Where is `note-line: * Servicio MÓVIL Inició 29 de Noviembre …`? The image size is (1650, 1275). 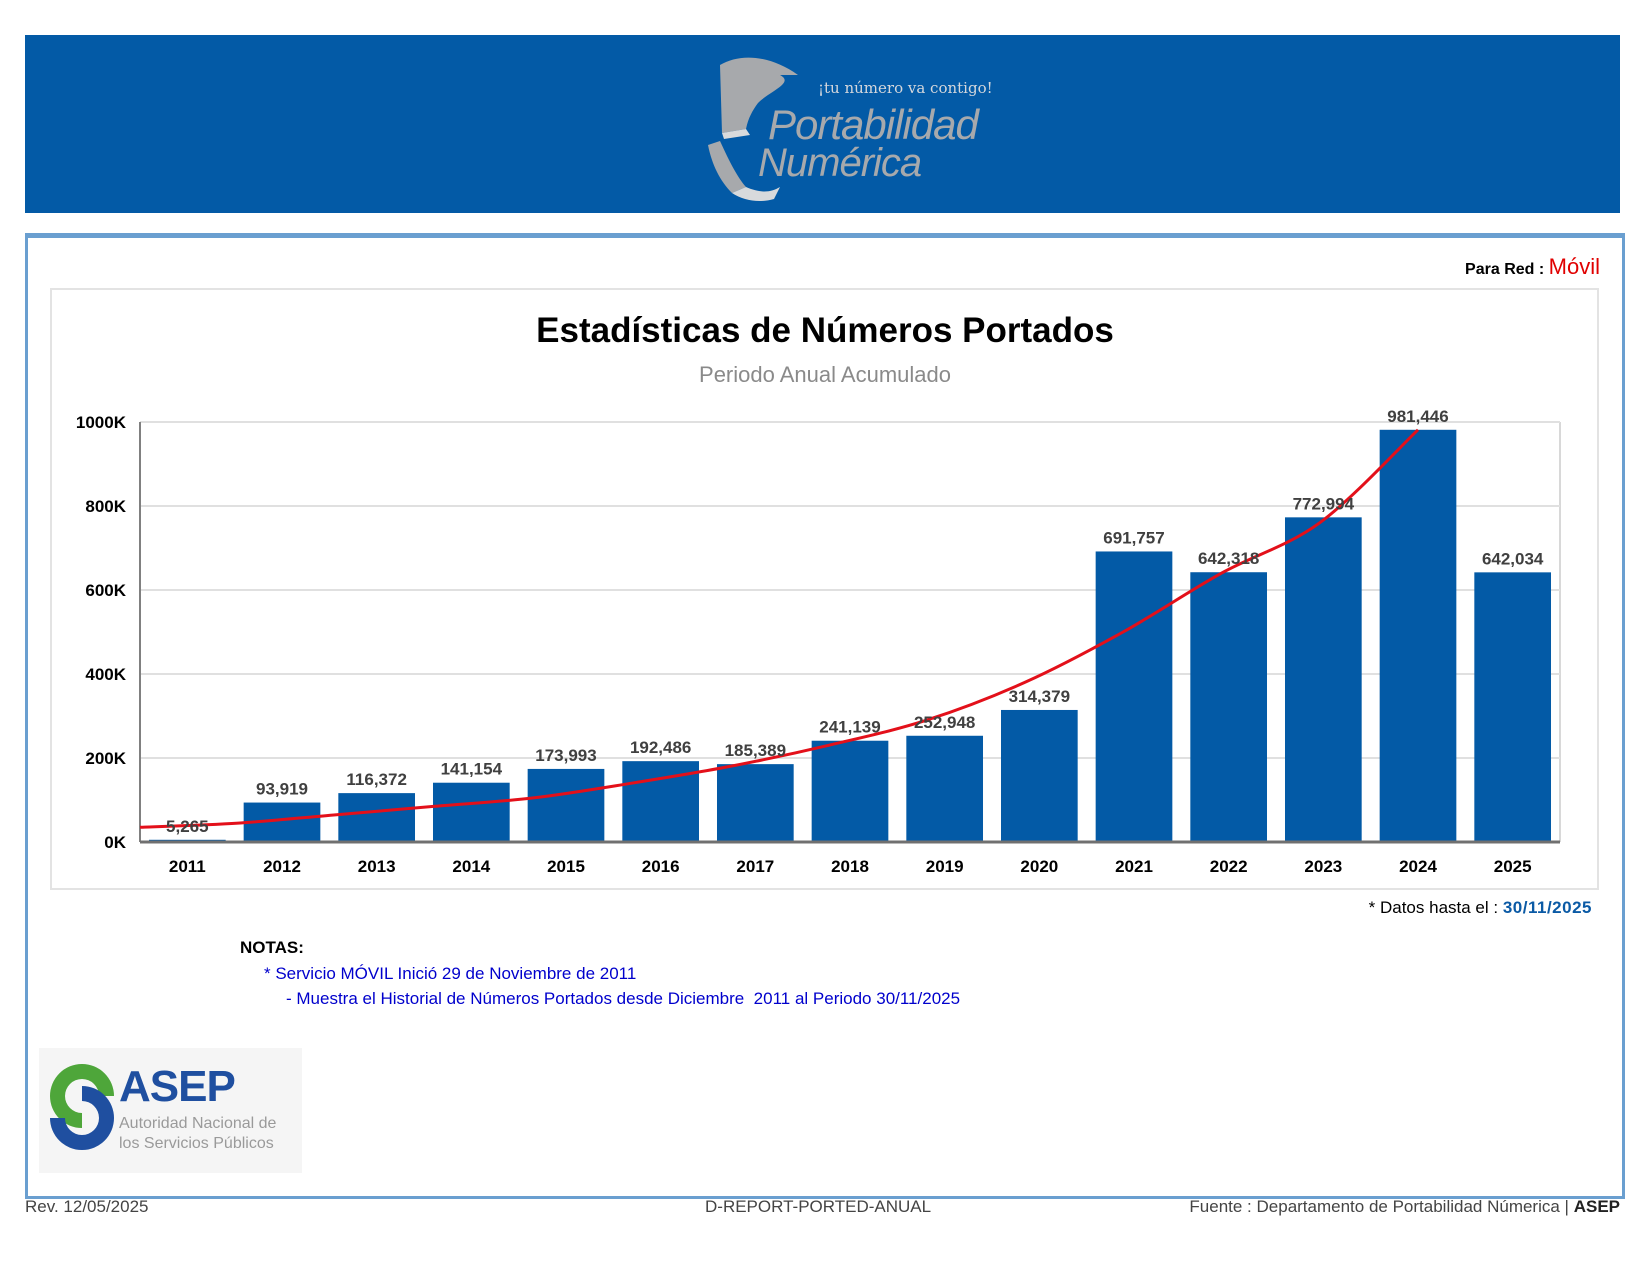 note-line: * Servicio MÓVIL Inició 29 de Noviembre … is located at coordinates (450, 973).